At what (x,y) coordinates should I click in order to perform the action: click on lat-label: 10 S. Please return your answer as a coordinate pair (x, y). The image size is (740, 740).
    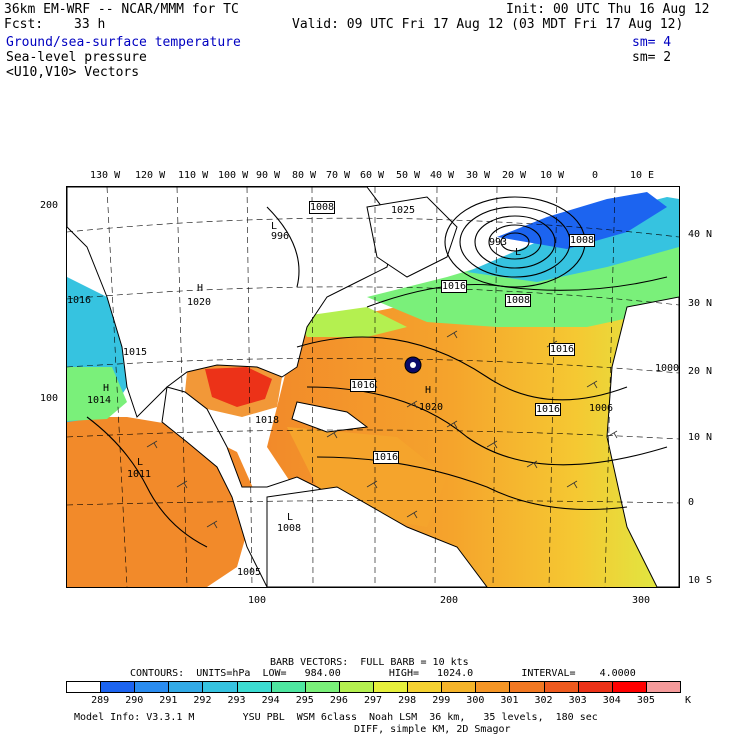
    Looking at the image, I should click on (700, 580).